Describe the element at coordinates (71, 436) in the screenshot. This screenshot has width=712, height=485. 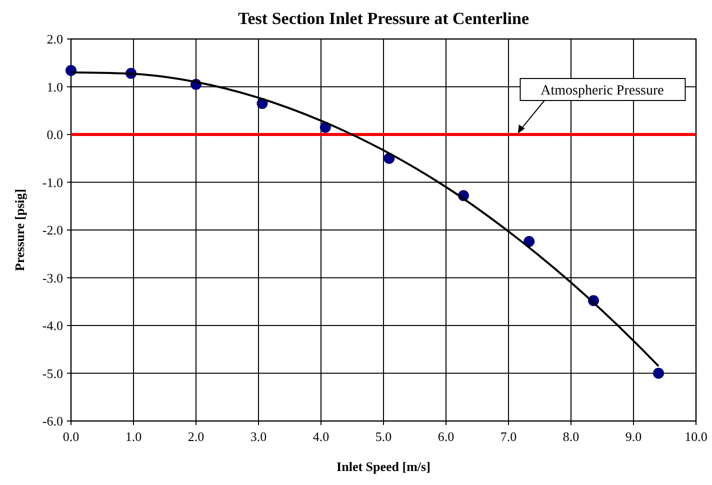
I see `x-tick-label: 0.0` at that location.